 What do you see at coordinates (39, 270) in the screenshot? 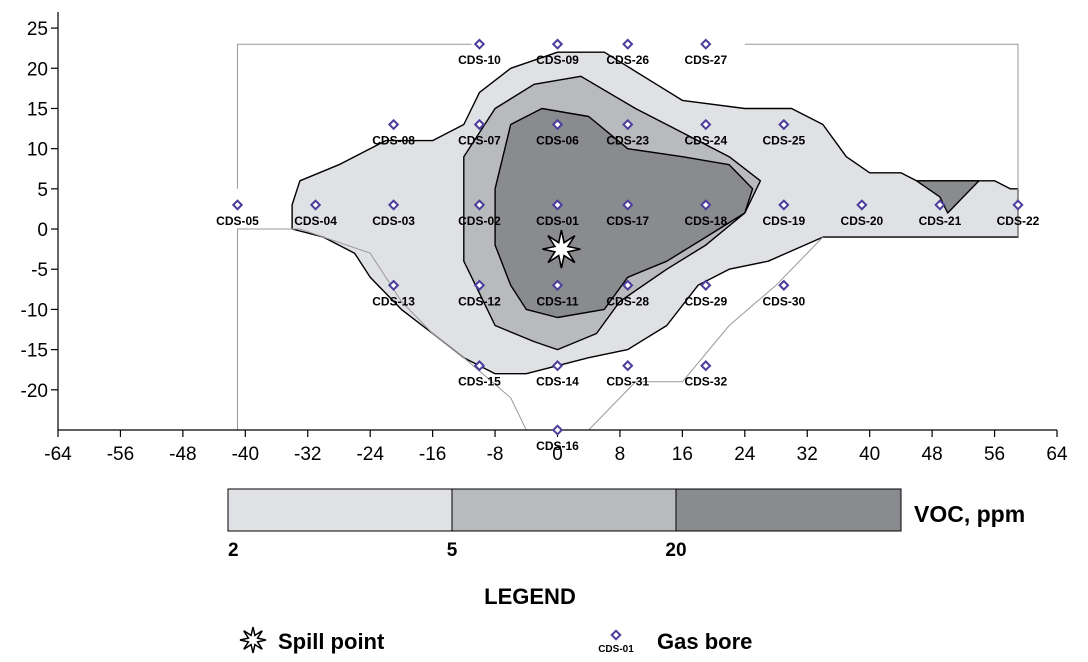
I see `y-tick-label: -5` at bounding box center [39, 270].